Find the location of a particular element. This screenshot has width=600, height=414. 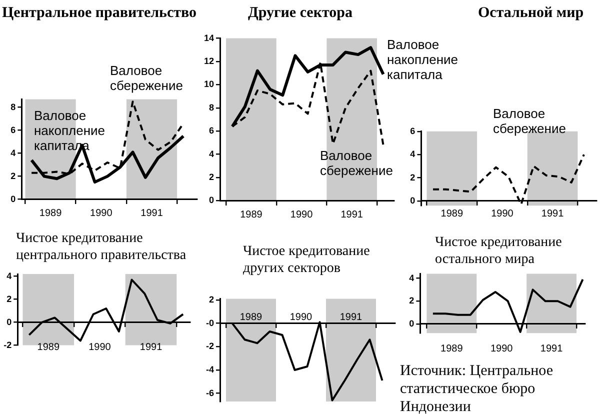

y-tick-label: -6 is located at coordinates (210, 393).